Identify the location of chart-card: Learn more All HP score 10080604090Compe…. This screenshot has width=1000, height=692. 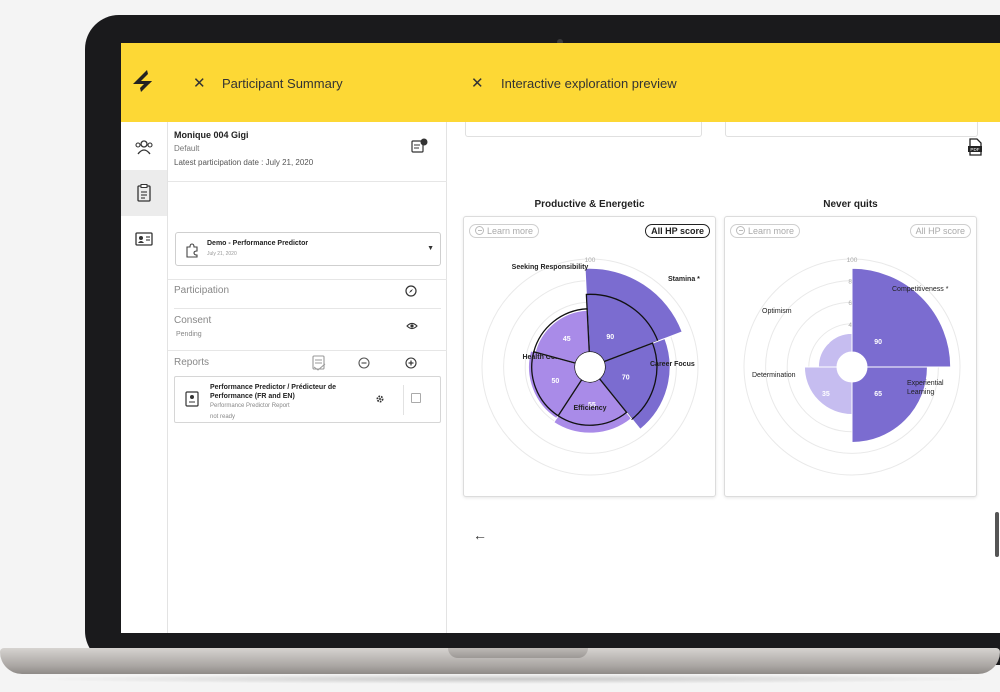
(850, 356).